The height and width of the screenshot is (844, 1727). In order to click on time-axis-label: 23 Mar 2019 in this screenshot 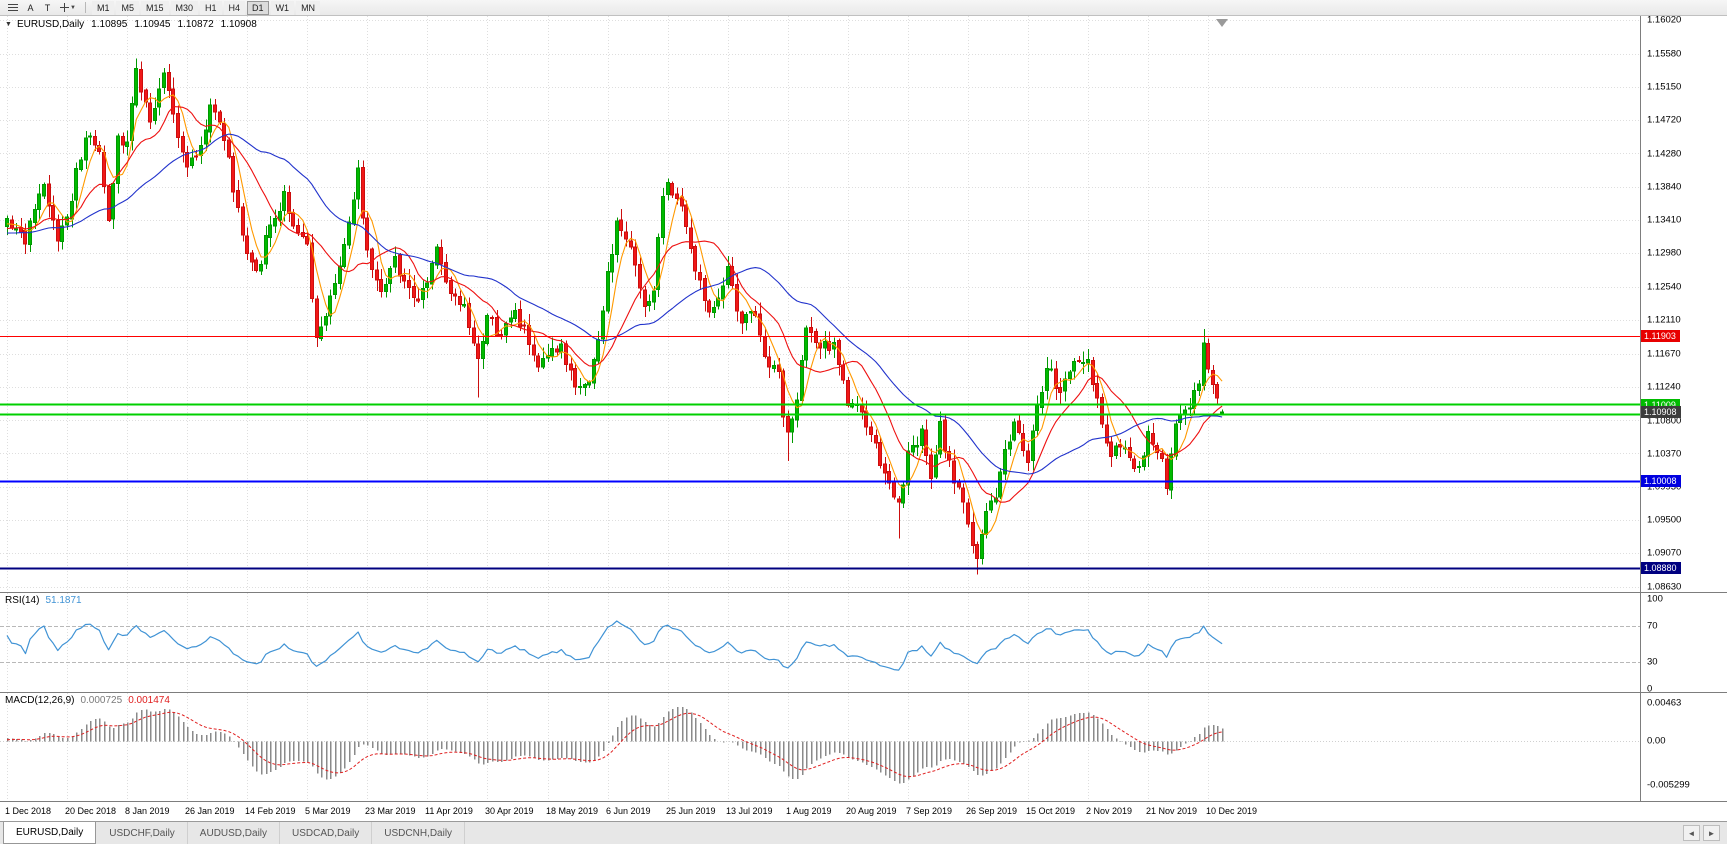, I will do `click(390, 811)`.